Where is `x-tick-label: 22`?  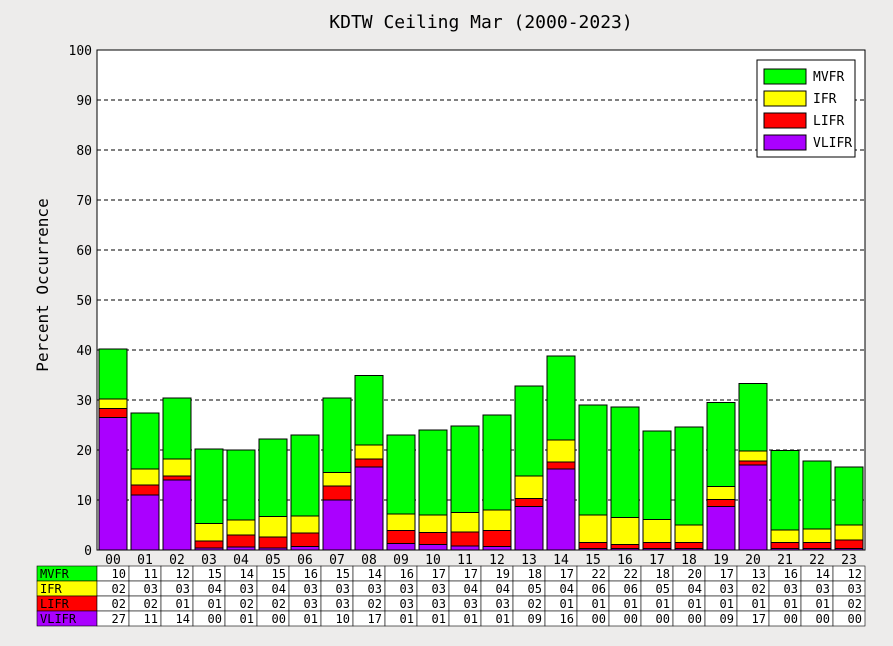
x-tick-label: 22 is located at coordinates (817, 560).